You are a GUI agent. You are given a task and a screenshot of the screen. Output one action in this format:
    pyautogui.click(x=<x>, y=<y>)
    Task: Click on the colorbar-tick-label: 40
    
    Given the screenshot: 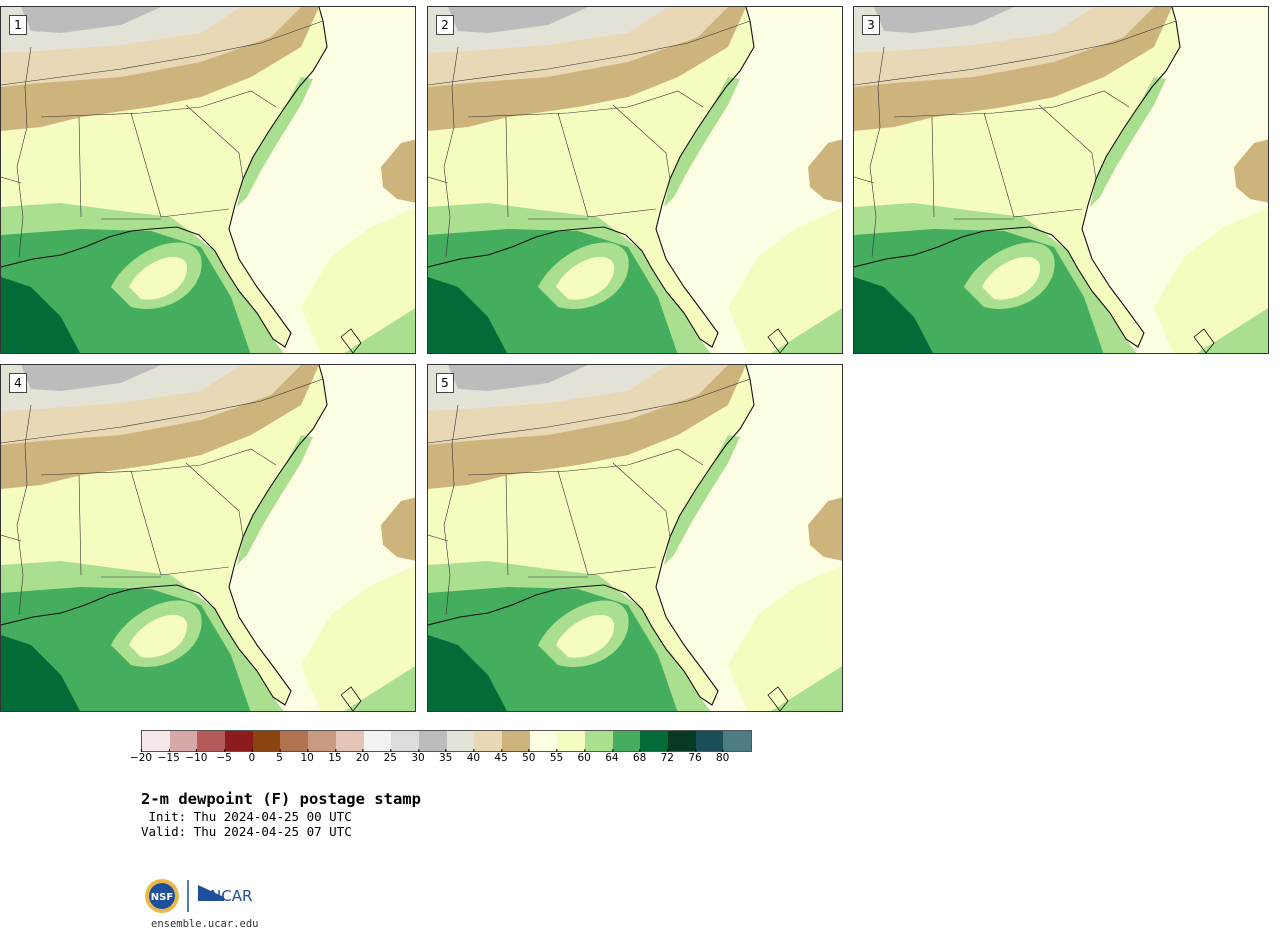 What is the action you would take?
    pyautogui.click(x=473, y=756)
    